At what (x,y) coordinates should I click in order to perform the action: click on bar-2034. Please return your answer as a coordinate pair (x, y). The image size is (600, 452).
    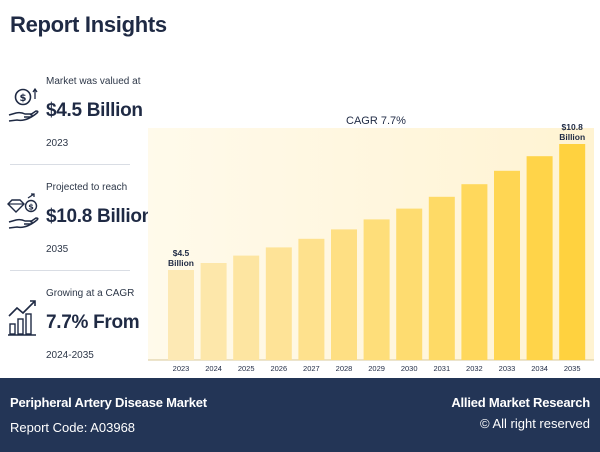
    Looking at the image, I should click on (539, 258).